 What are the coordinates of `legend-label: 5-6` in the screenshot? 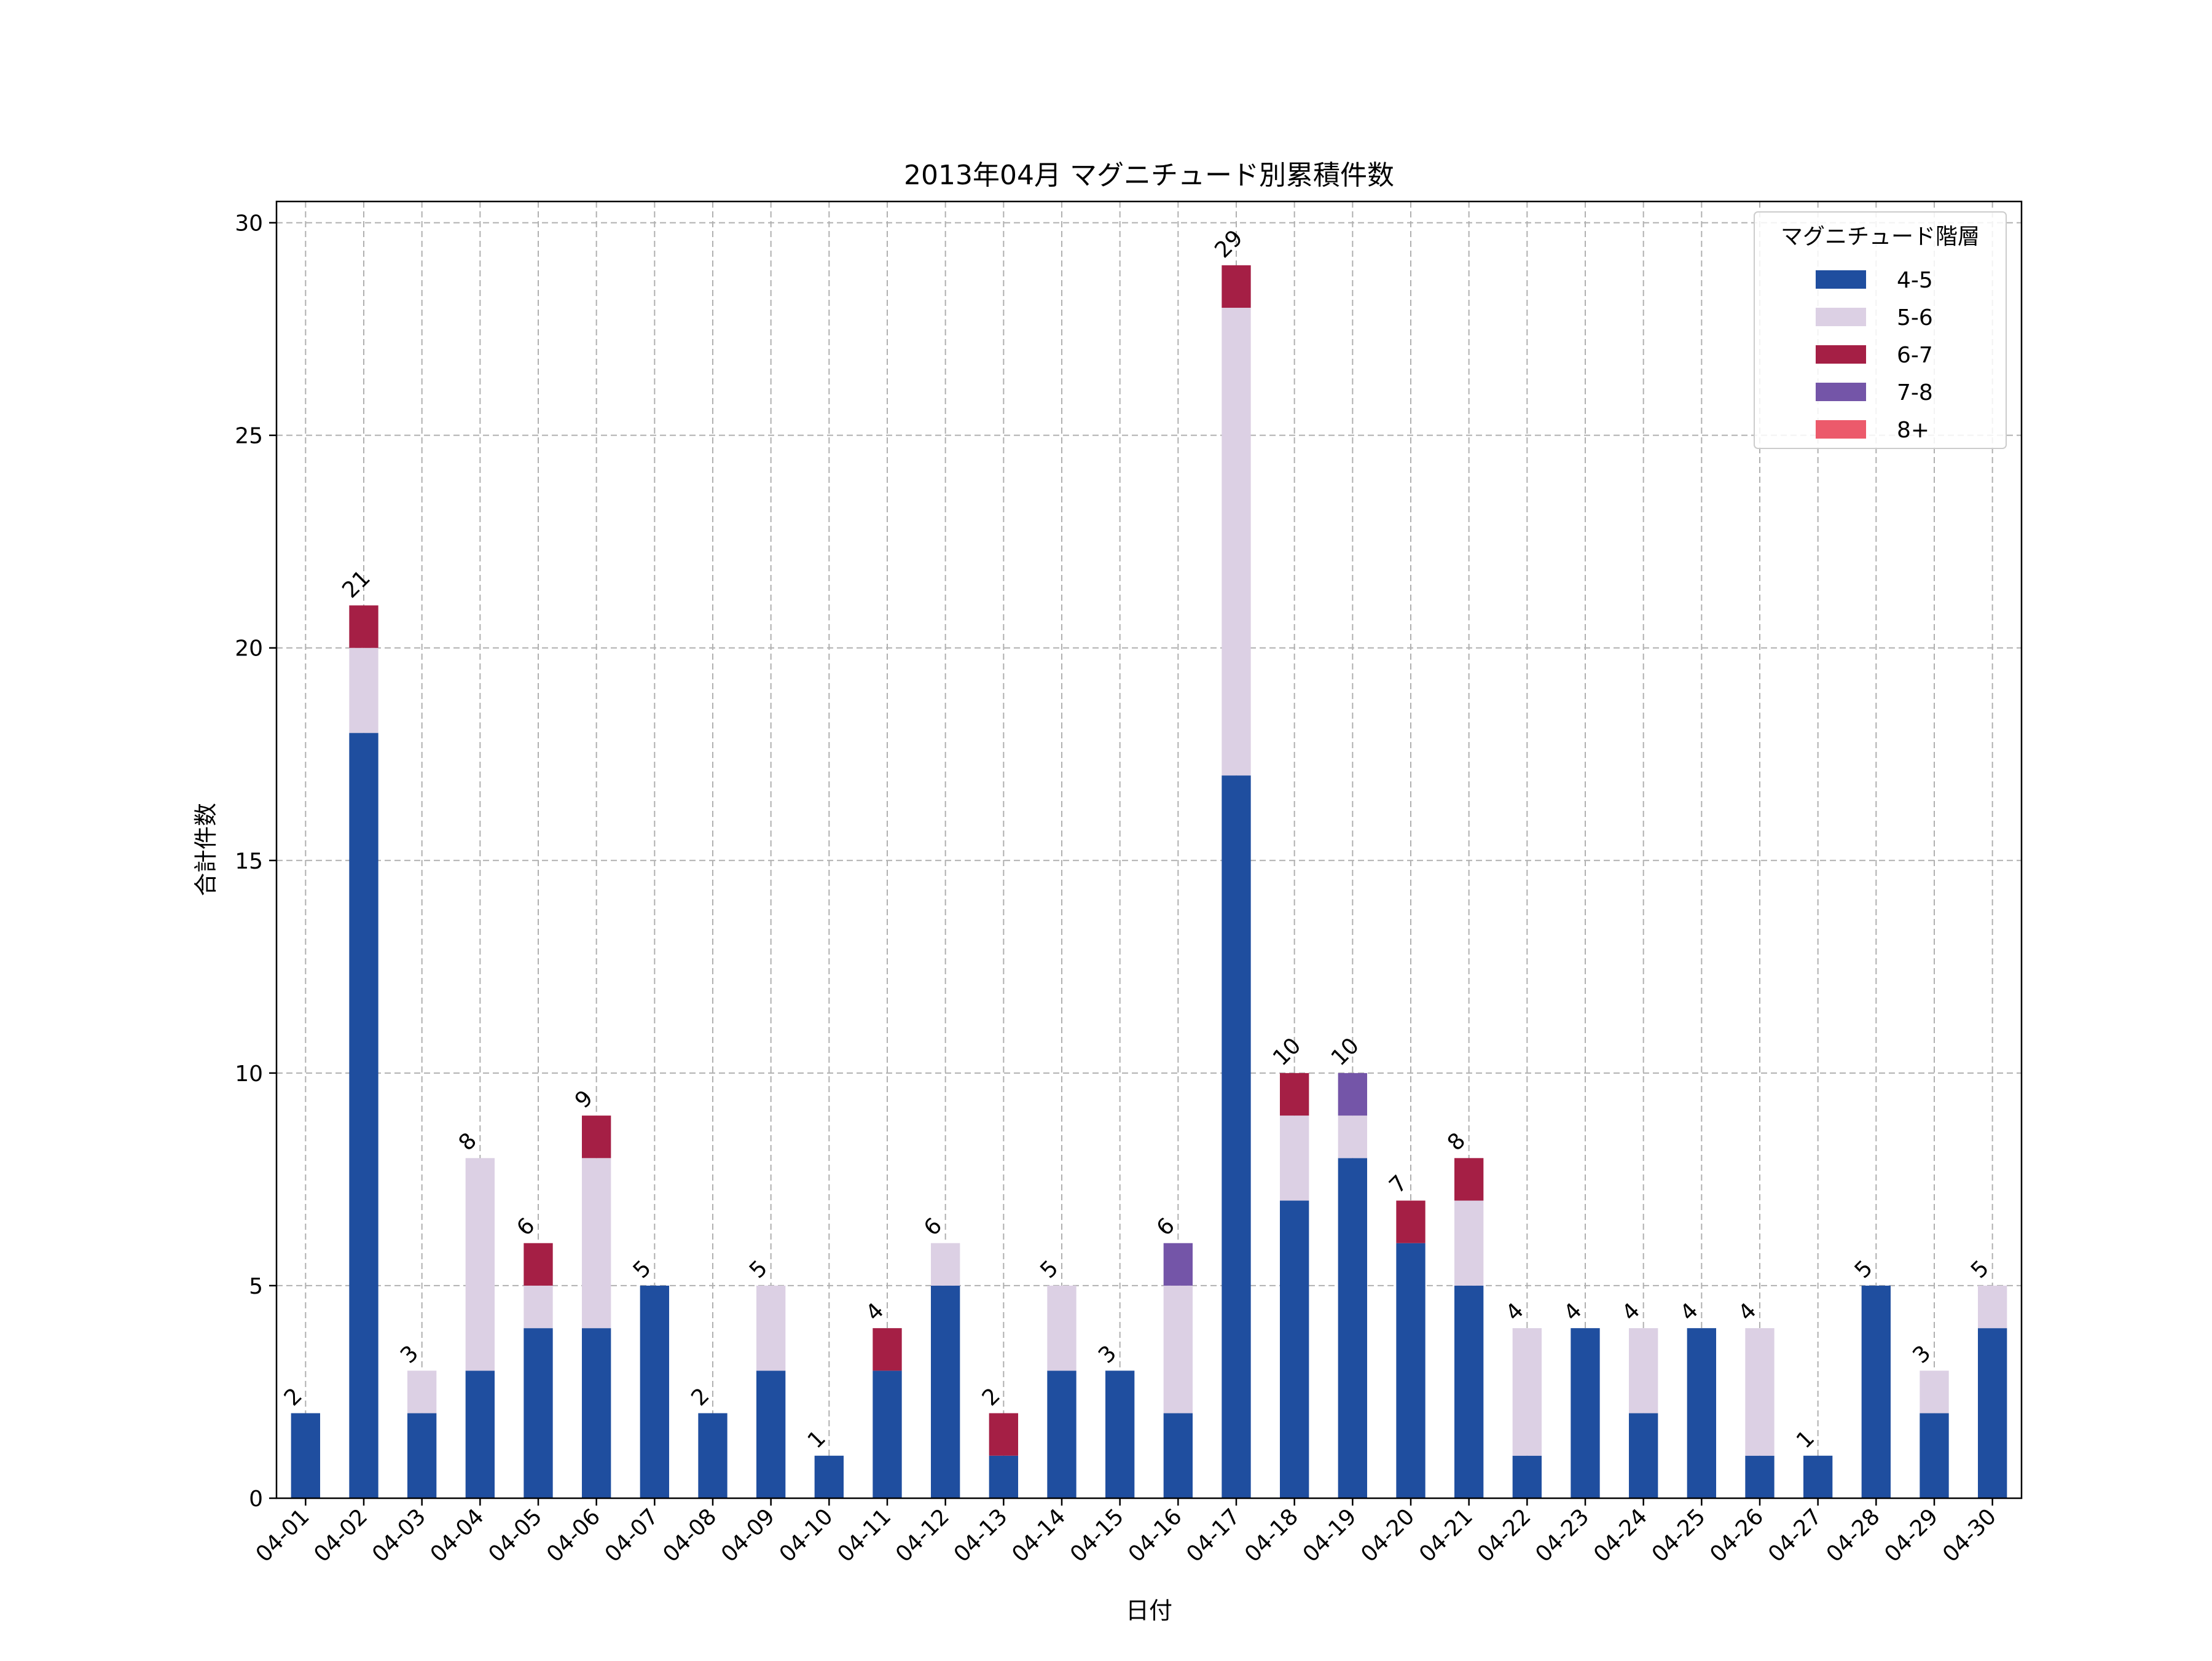 It's located at (1915, 317).